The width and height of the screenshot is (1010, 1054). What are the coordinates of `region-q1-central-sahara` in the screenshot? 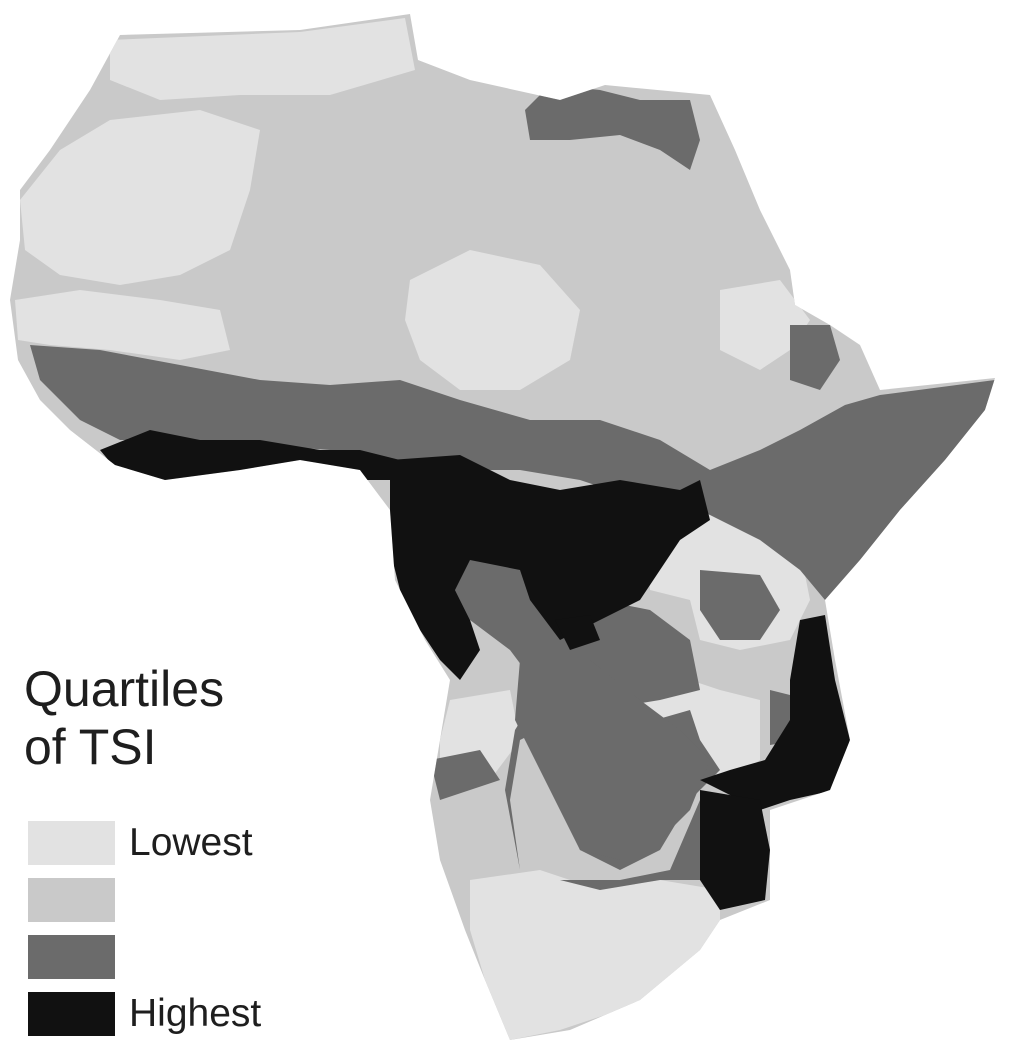 It's located at (492, 320).